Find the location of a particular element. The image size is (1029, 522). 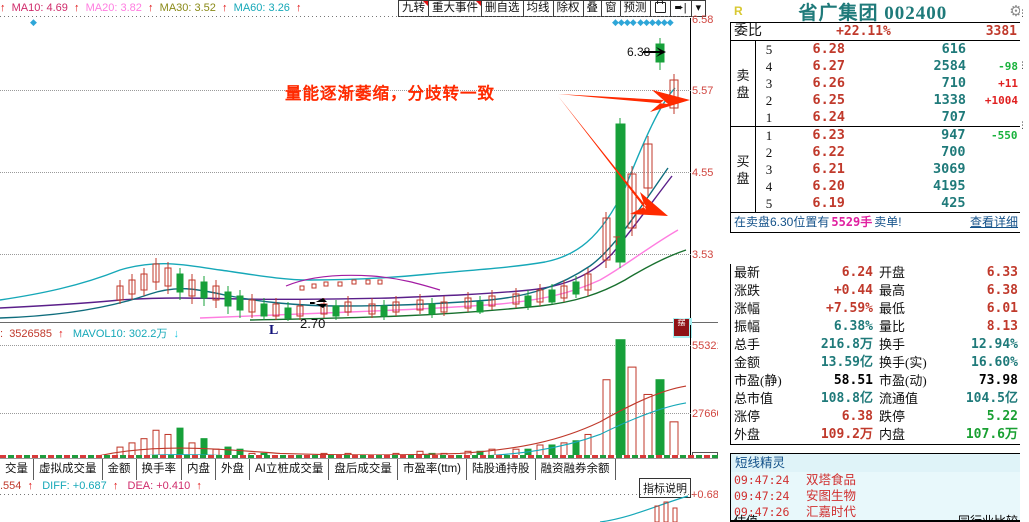

toolbar-button-moving-average: 均线 is located at coordinates (538, 8).